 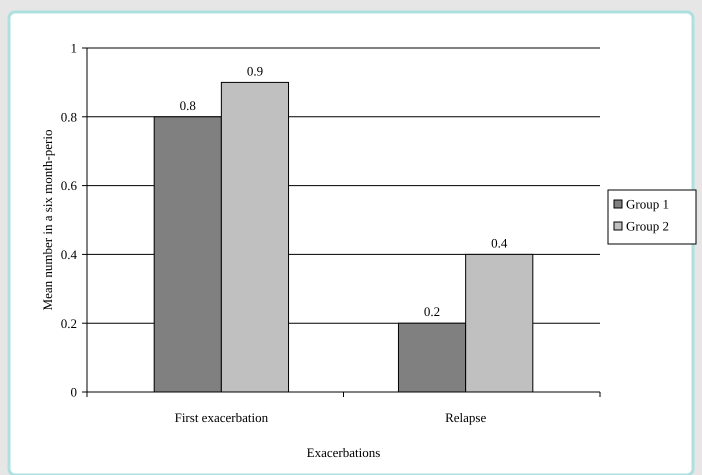 What do you see at coordinates (255, 70) in the screenshot?
I see `data-label: 0.9` at bounding box center [255, 70].